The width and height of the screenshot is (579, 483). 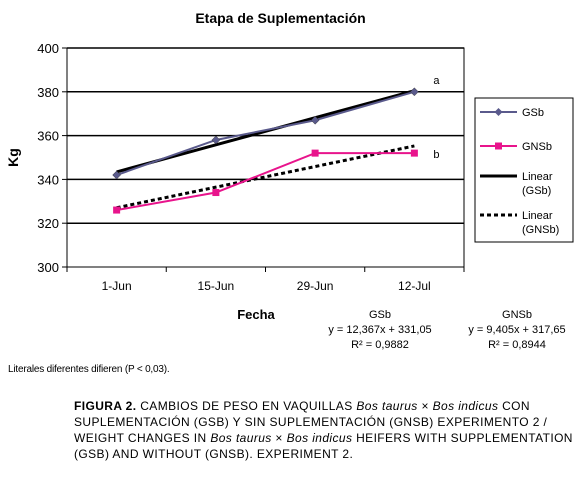 I want to click on caption-part-6: ×, so click(x=279, y=438).